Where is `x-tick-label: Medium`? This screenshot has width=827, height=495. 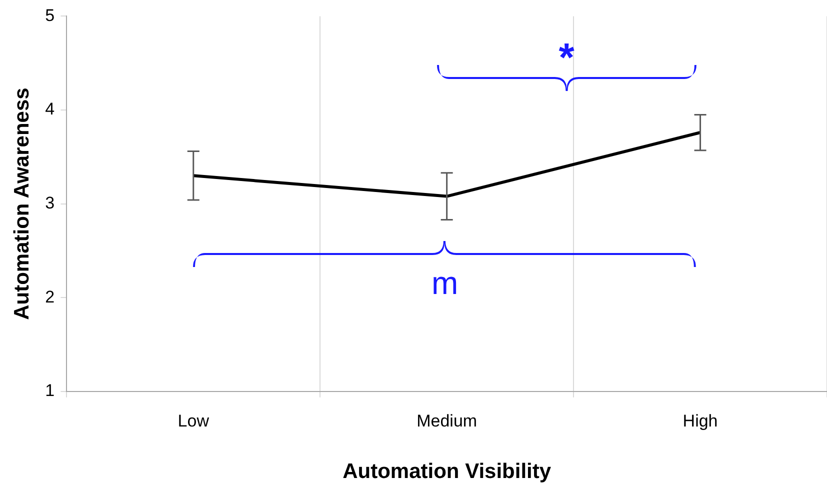 x-tick-label: Medium is located at coordinates (447, 420).